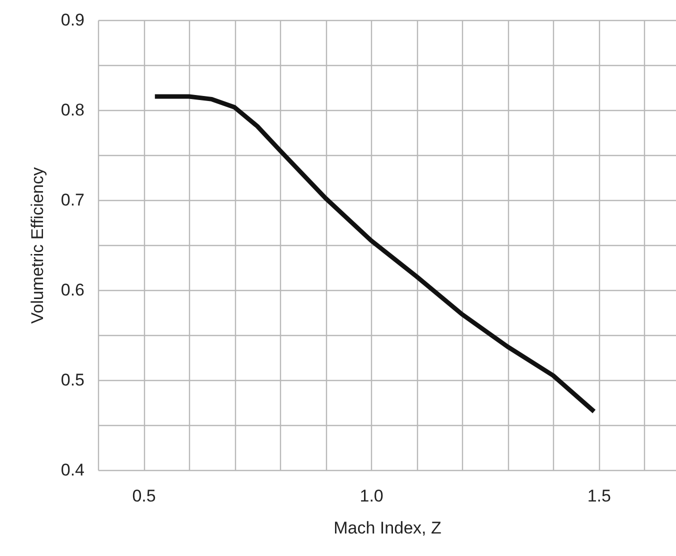 The image size is (676, 556). What do you see at coordinates (144, 496) in the screenshot?
I see `x-tick-label: 0.5` at bounding box center [144, 496].